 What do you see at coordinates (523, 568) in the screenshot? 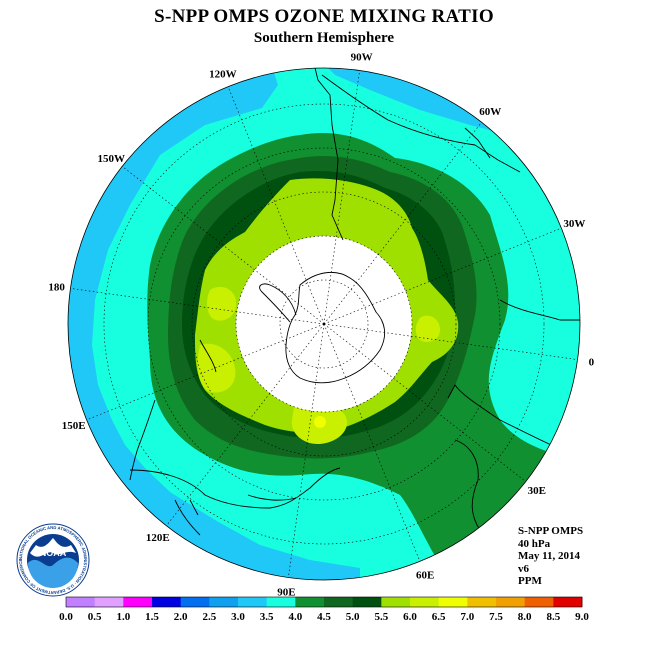
I see `version-label: v6` at bounding box center [523, 568].